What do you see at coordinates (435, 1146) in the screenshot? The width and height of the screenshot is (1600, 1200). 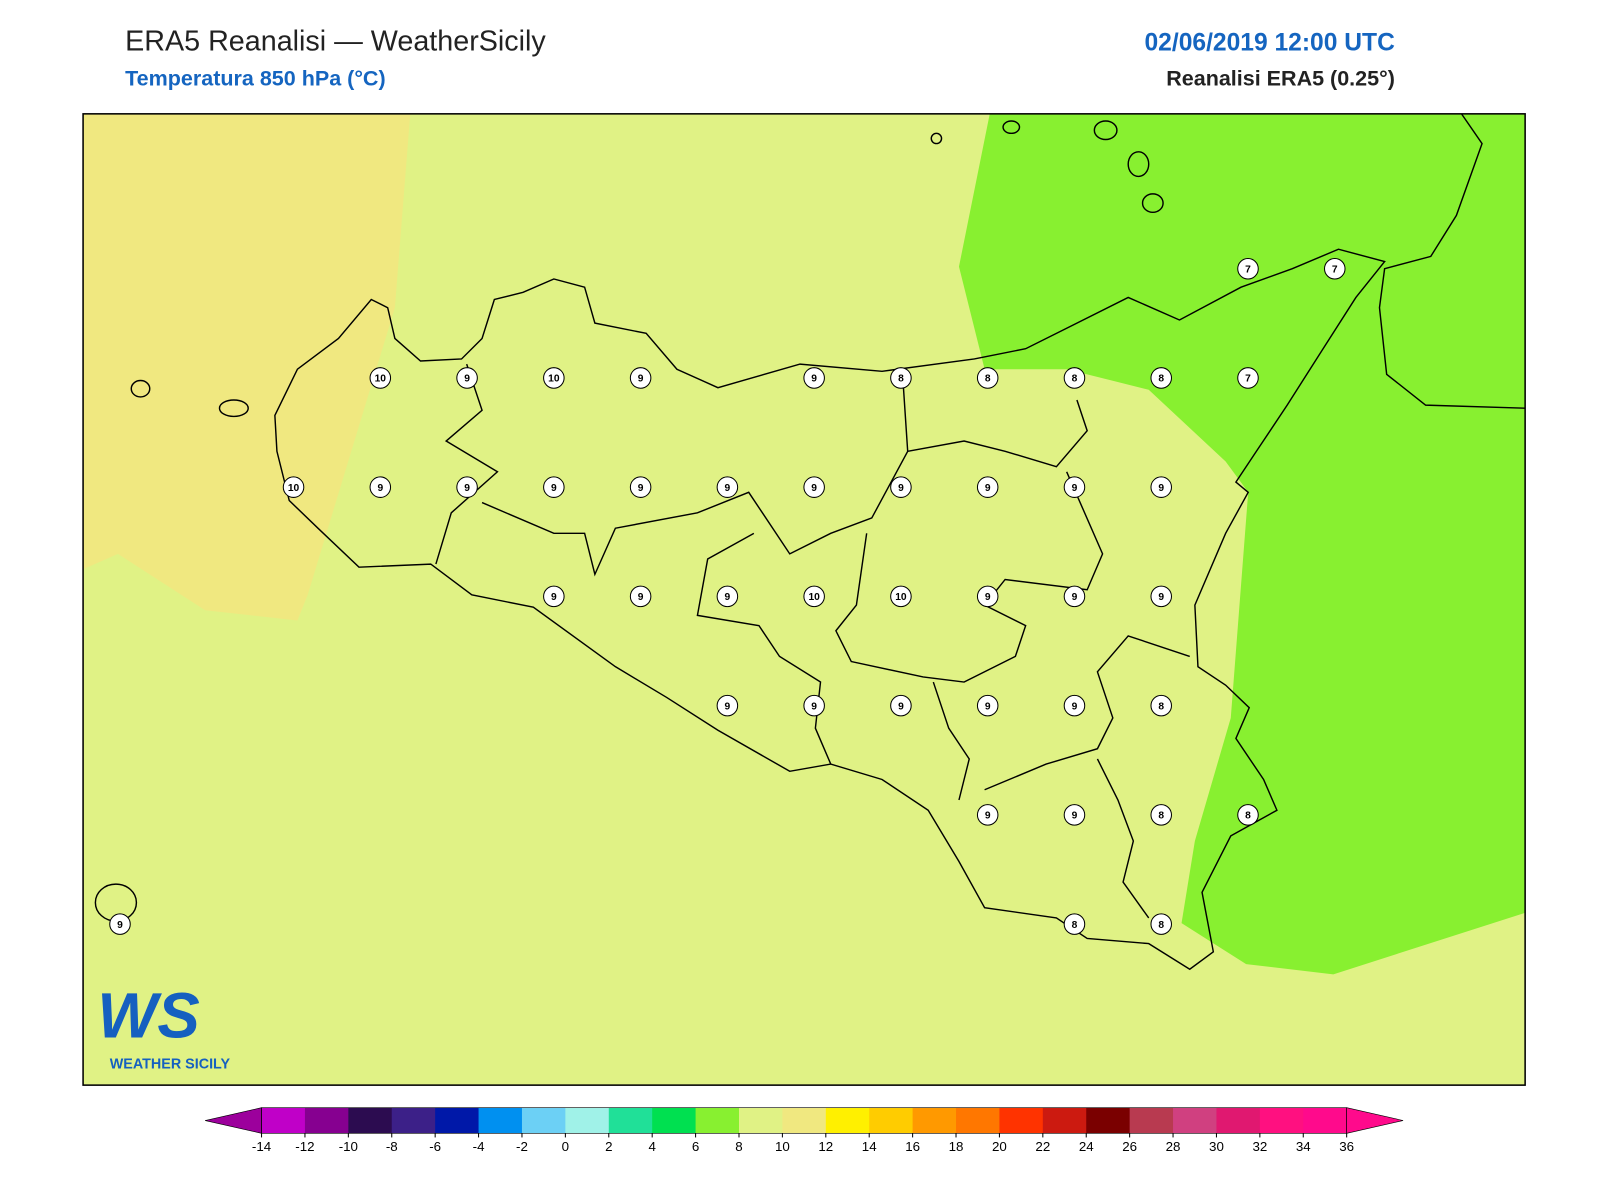 I see `colorbar-tick-label: -6` at bounding box center [435, 1146].